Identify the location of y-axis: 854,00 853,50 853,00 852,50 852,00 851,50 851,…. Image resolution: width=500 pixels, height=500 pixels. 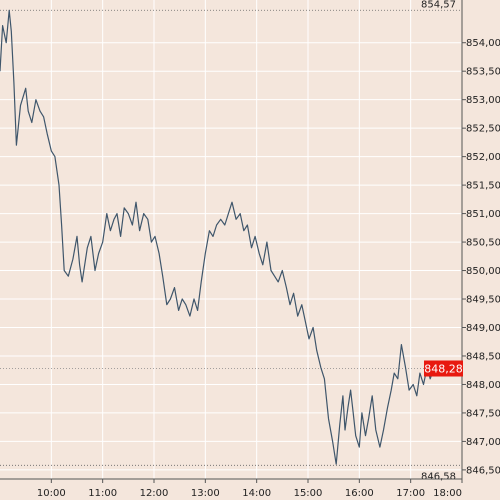
(480, 239).